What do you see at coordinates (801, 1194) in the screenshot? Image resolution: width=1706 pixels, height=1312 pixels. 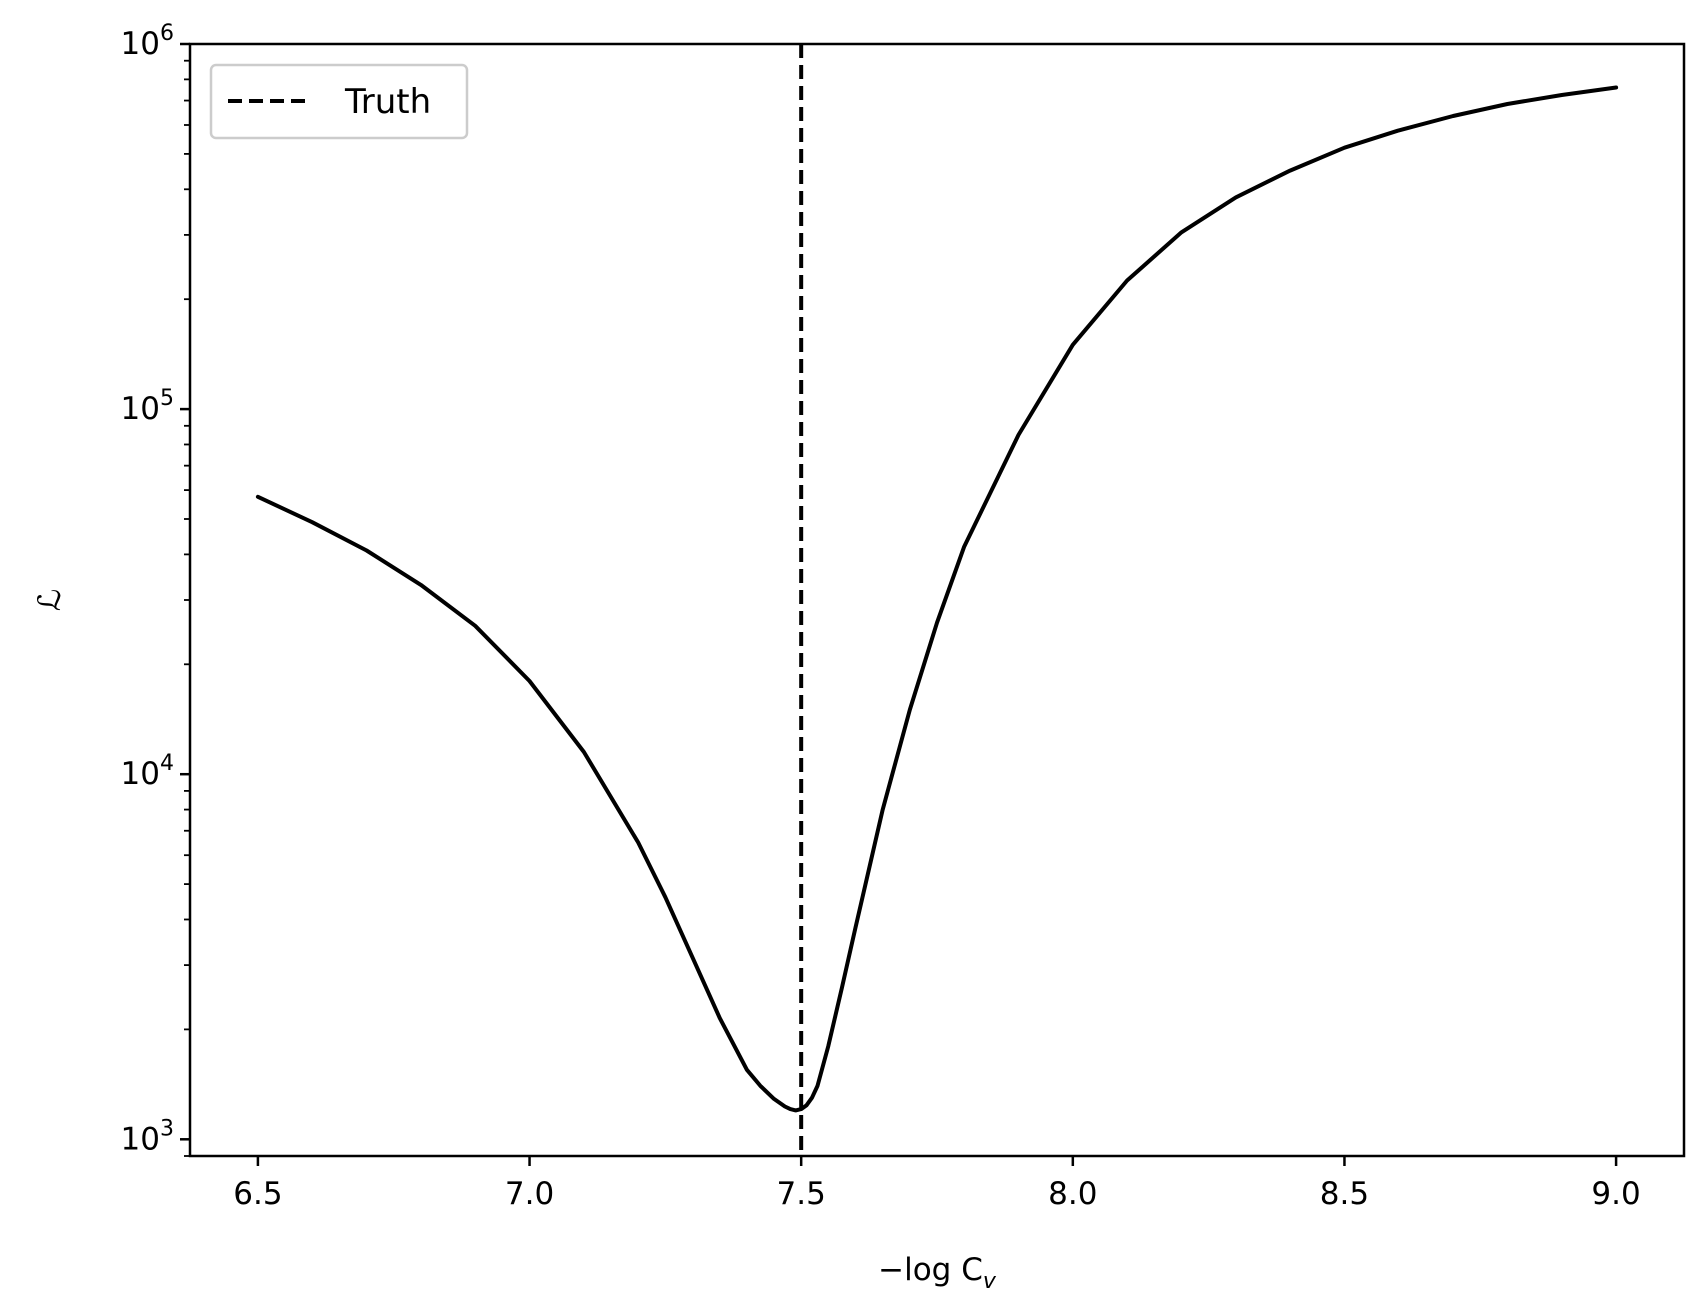 I see `x-tick-label: 7.5` at bounding box center [801, 1194].